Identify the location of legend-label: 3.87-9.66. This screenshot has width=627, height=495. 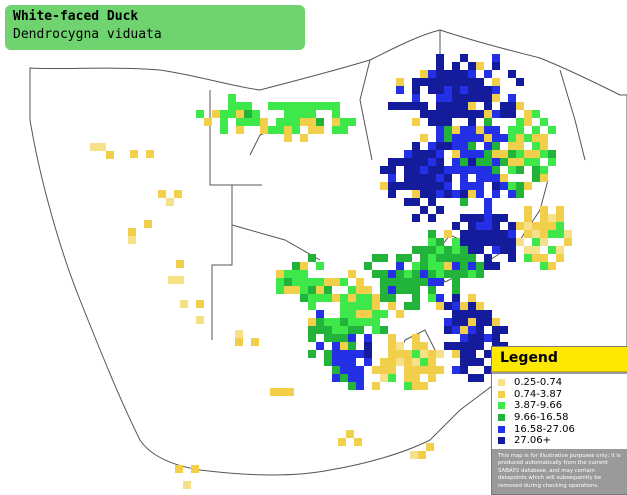
(538, 406).